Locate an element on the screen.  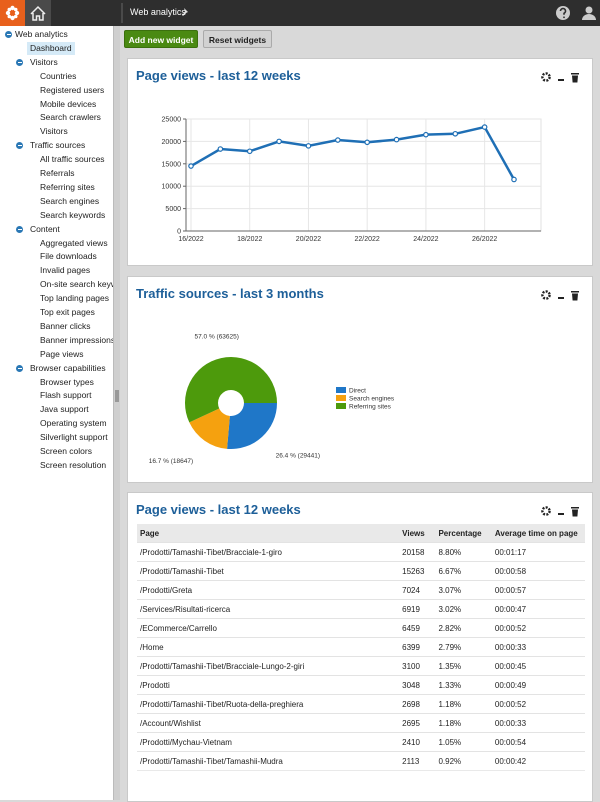
help-dot is located at coordinates (564, 17).